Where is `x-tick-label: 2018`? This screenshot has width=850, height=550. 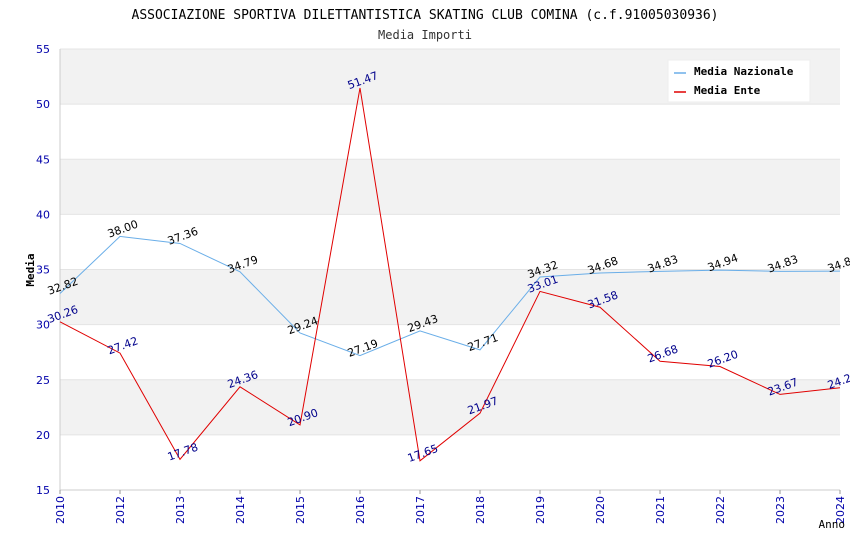 x-tick-label: 2018 is located at coordinates (480, 510).